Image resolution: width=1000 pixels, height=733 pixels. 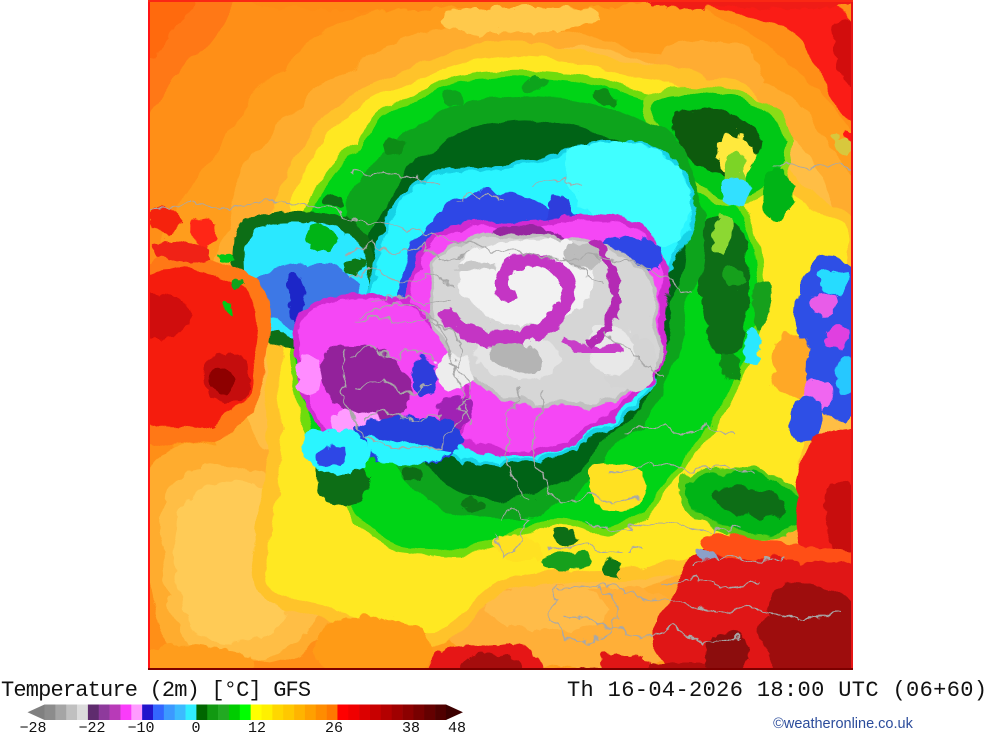 What do you see at coordinates (457, 726) in the screenshot?
I see `svg-text: 48` at bounding box center [457, 726].